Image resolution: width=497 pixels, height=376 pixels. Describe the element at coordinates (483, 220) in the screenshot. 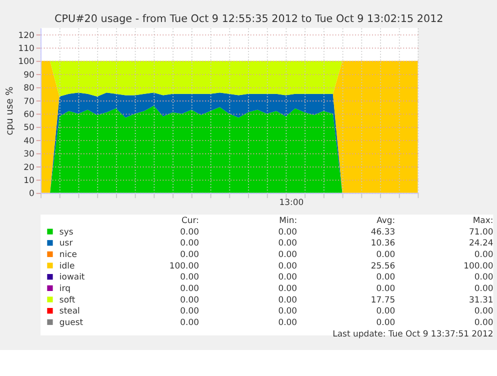

I see `text: Max:` at that location.